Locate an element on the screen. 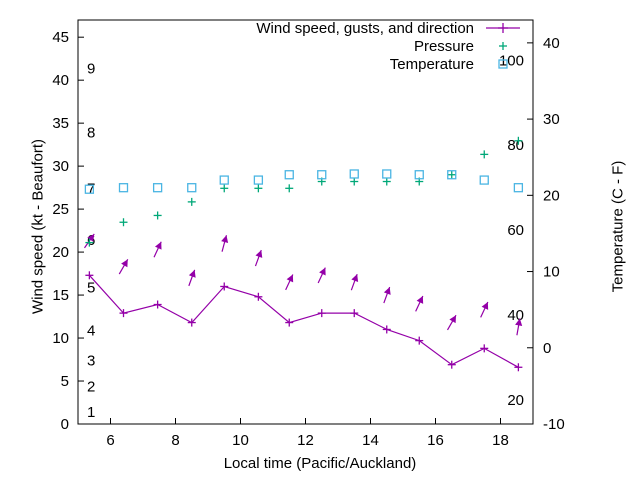 The height and width of the screenshot is (480, 640). y-tick-label: 45 is located at coordinates (60, 37).